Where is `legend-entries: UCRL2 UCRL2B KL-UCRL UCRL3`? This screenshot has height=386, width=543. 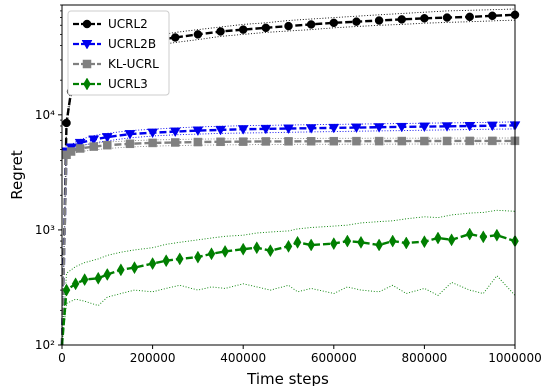
legend-entries: UCRL2 UCRL2B KL-UCRL UCRL3 is located at coordinates (116, 54).